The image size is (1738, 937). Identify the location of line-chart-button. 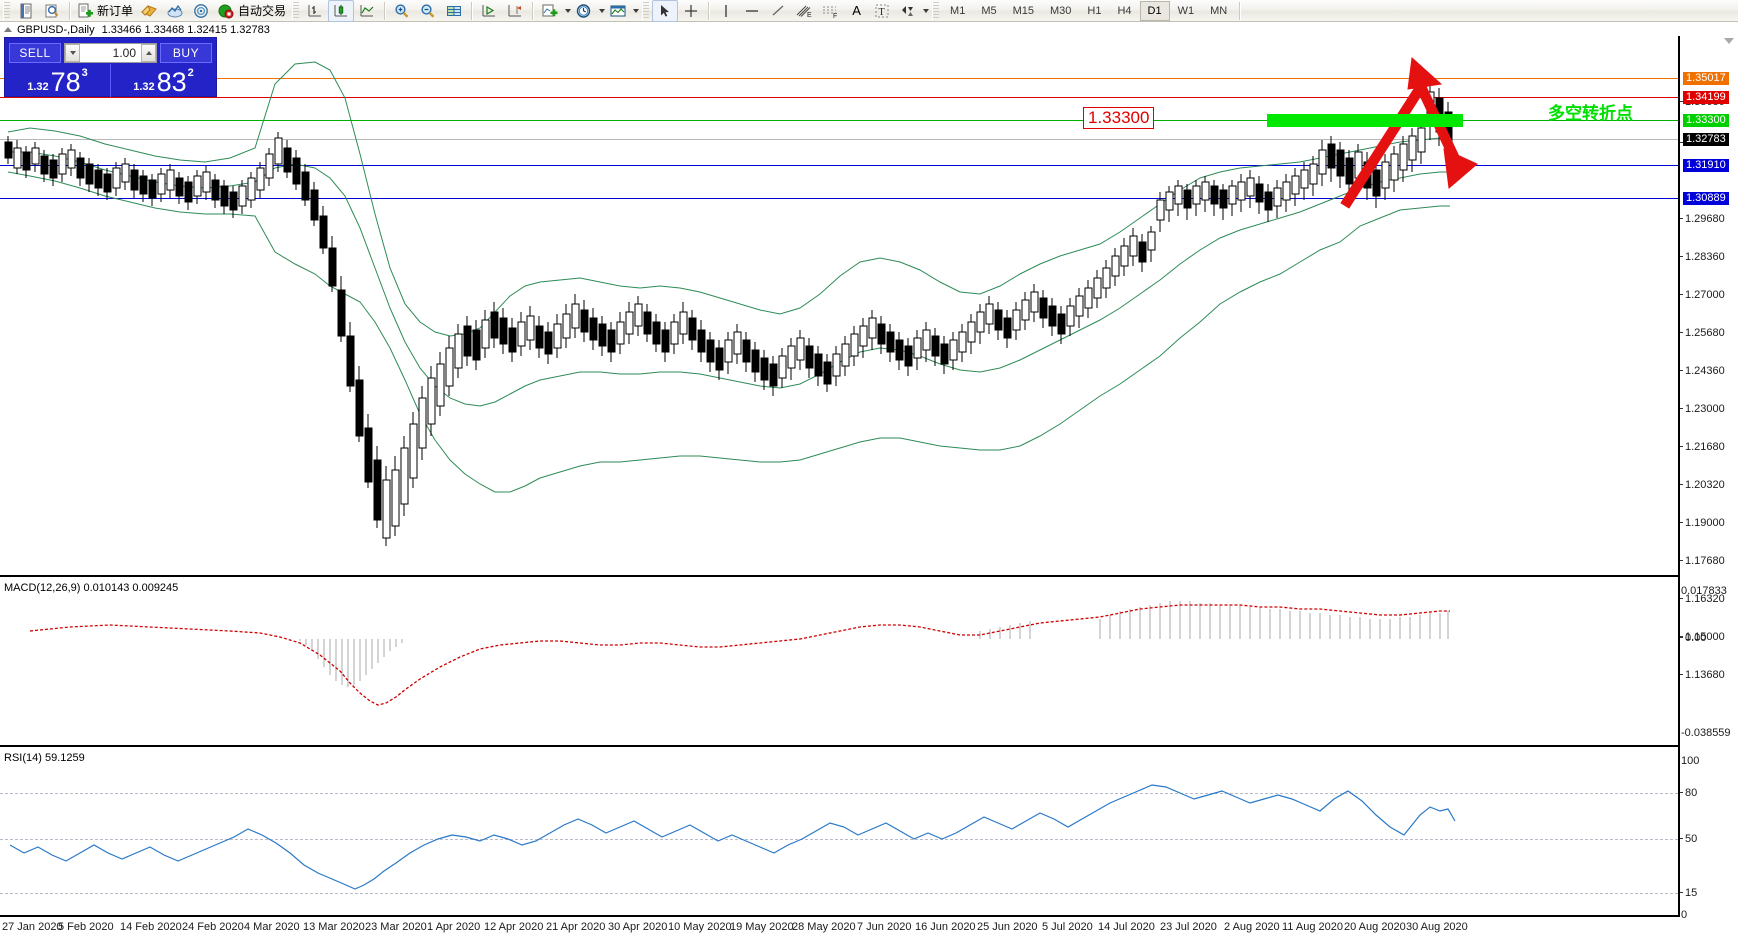
(367, 11).